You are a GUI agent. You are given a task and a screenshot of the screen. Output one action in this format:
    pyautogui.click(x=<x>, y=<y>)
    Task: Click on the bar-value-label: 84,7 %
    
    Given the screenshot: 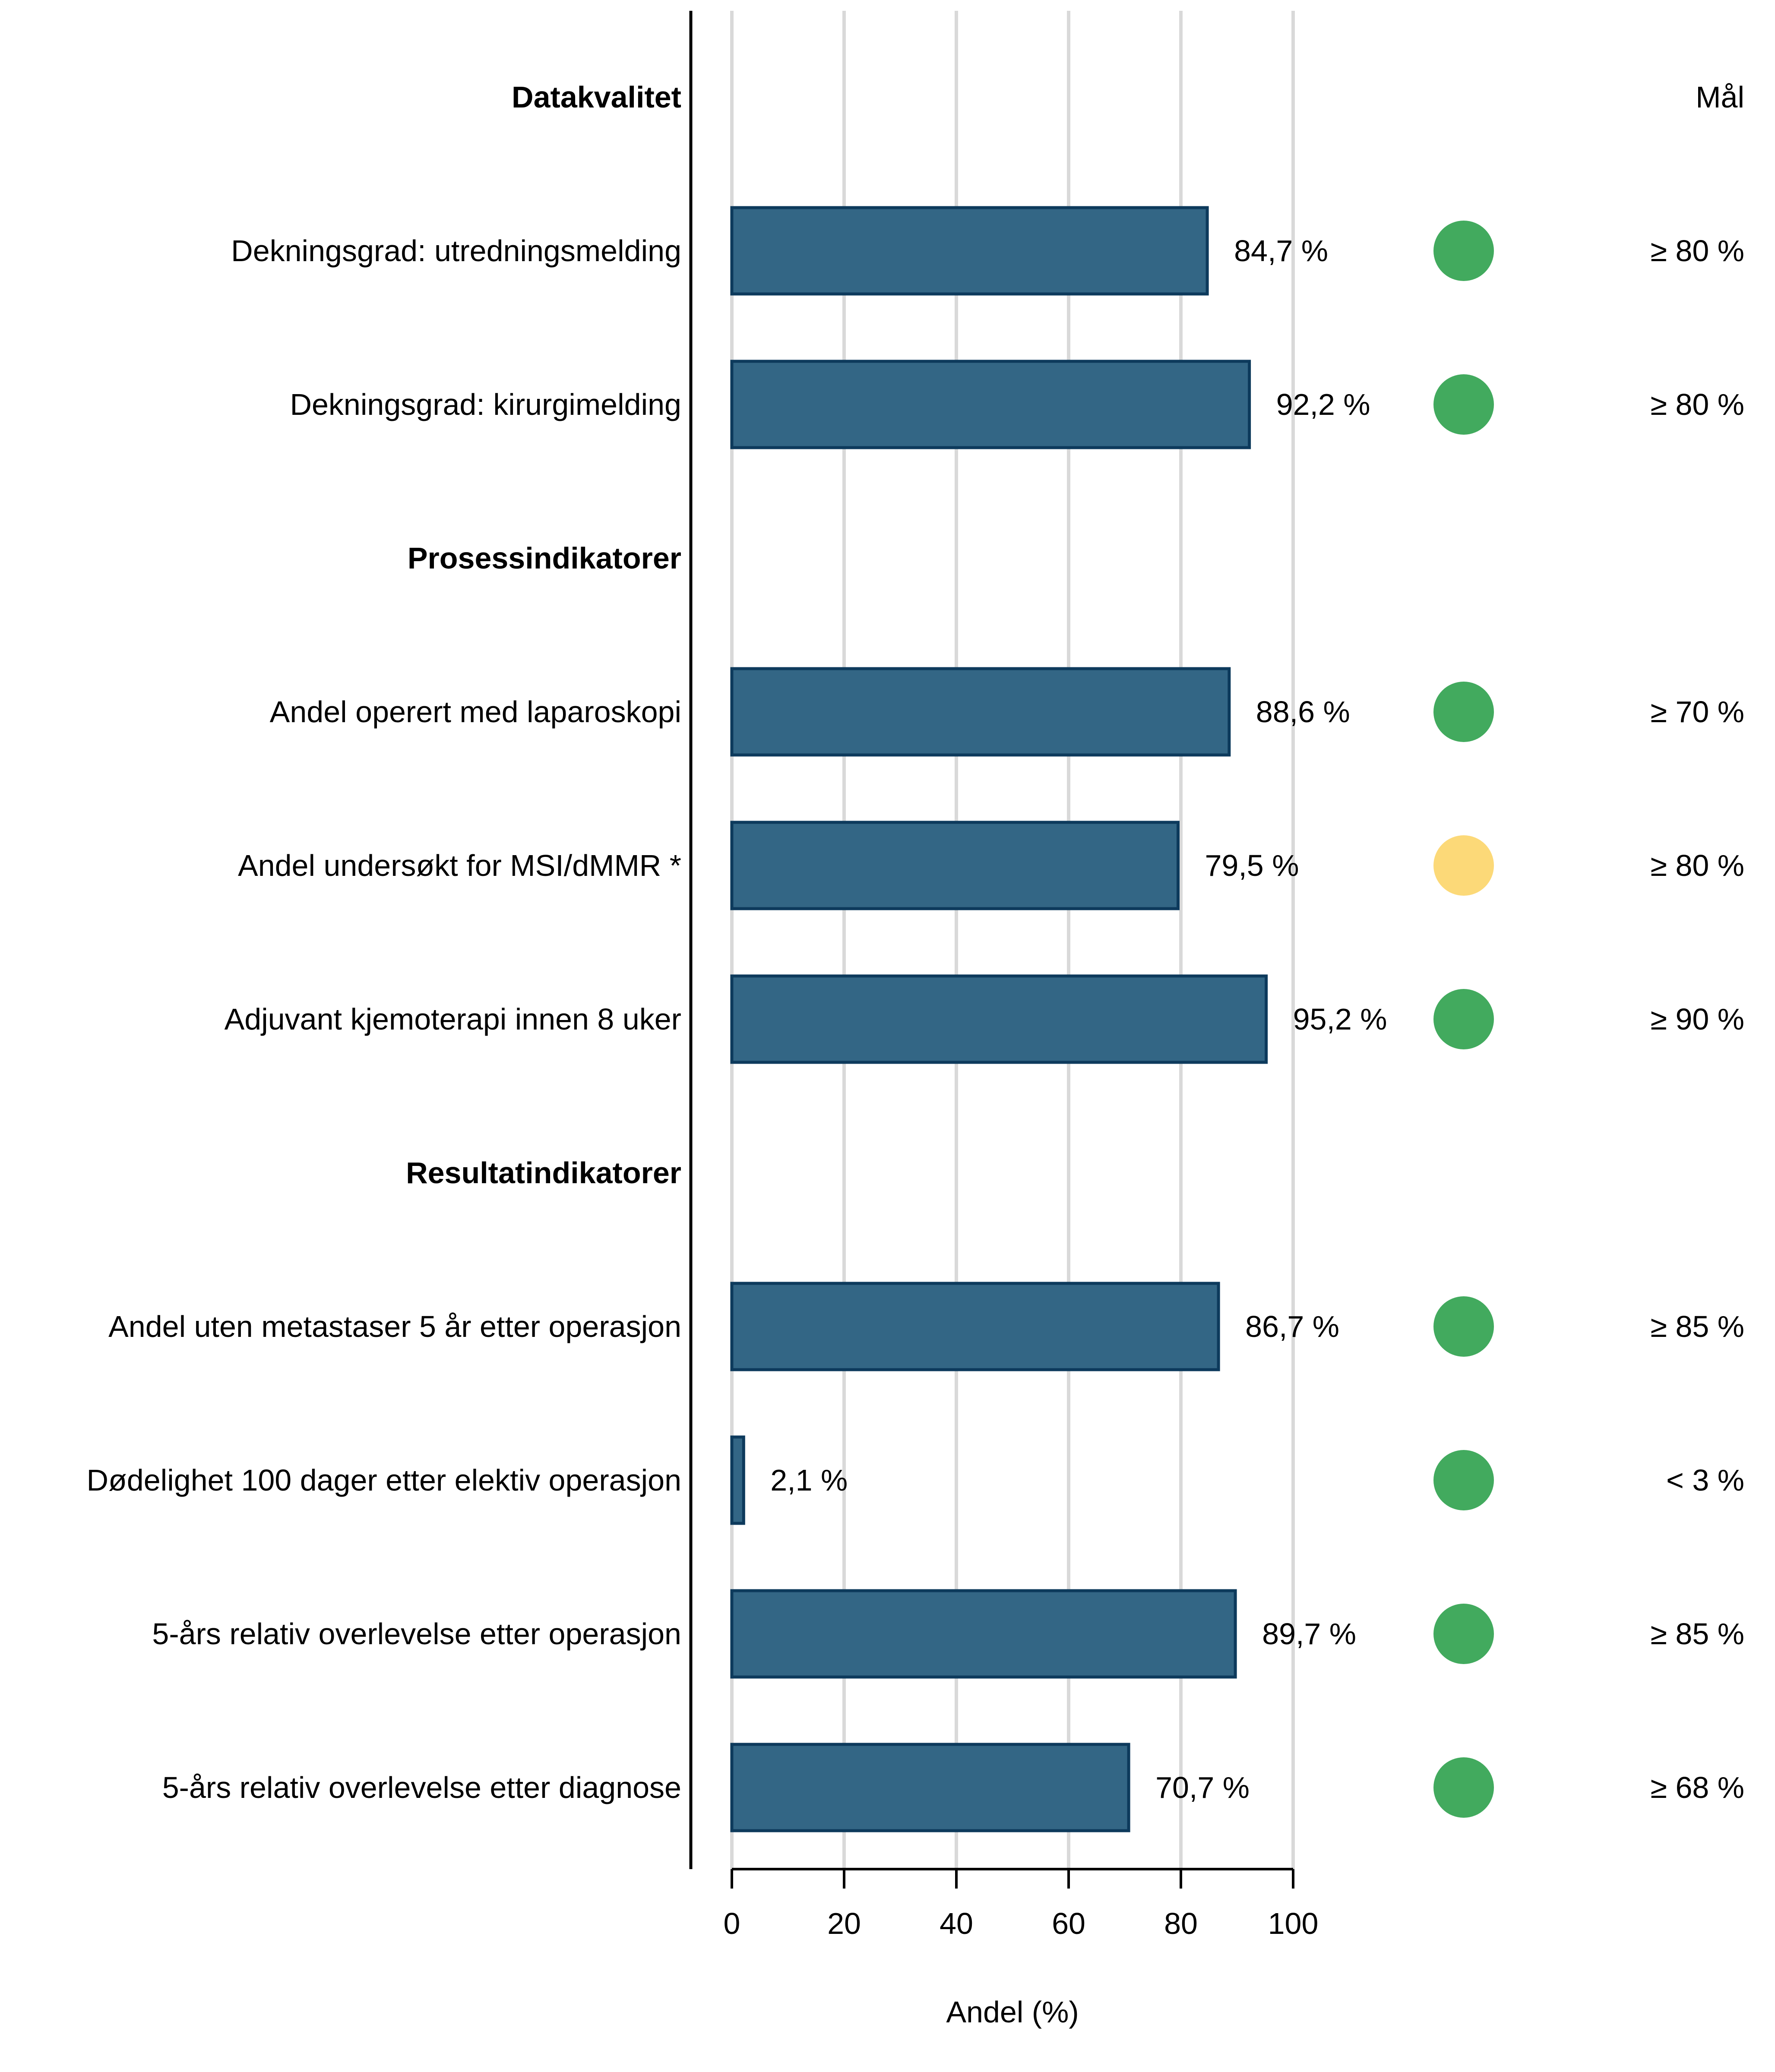 What is the action you would take?
    pyautogui.click(x=1281, y=251)
    